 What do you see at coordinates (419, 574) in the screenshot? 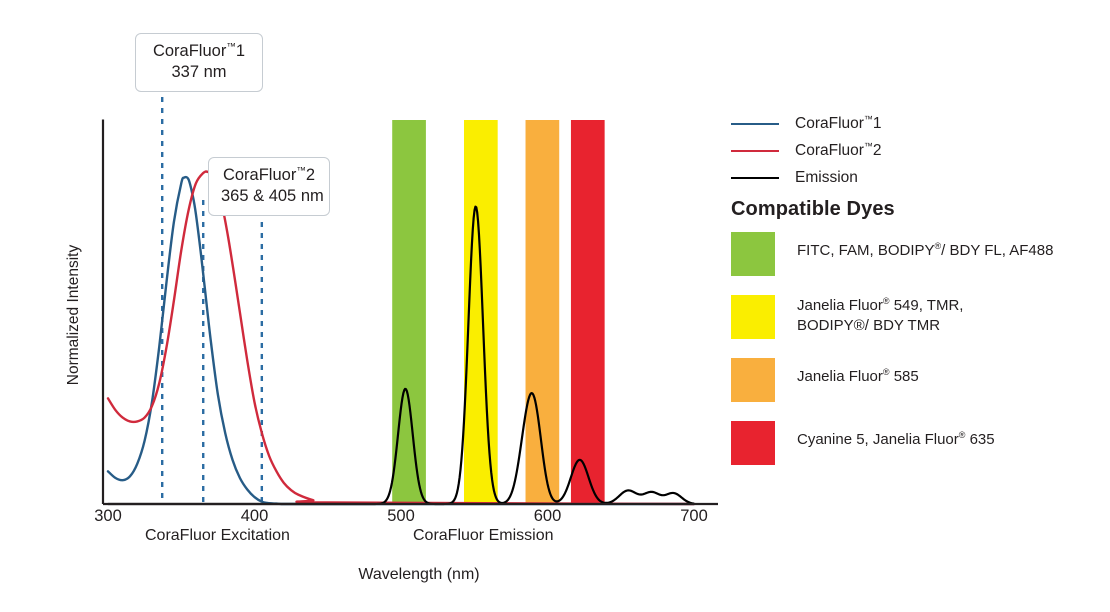
I see `x-axis-title: Wavelength (nm)` at bounding box center [419, 574].